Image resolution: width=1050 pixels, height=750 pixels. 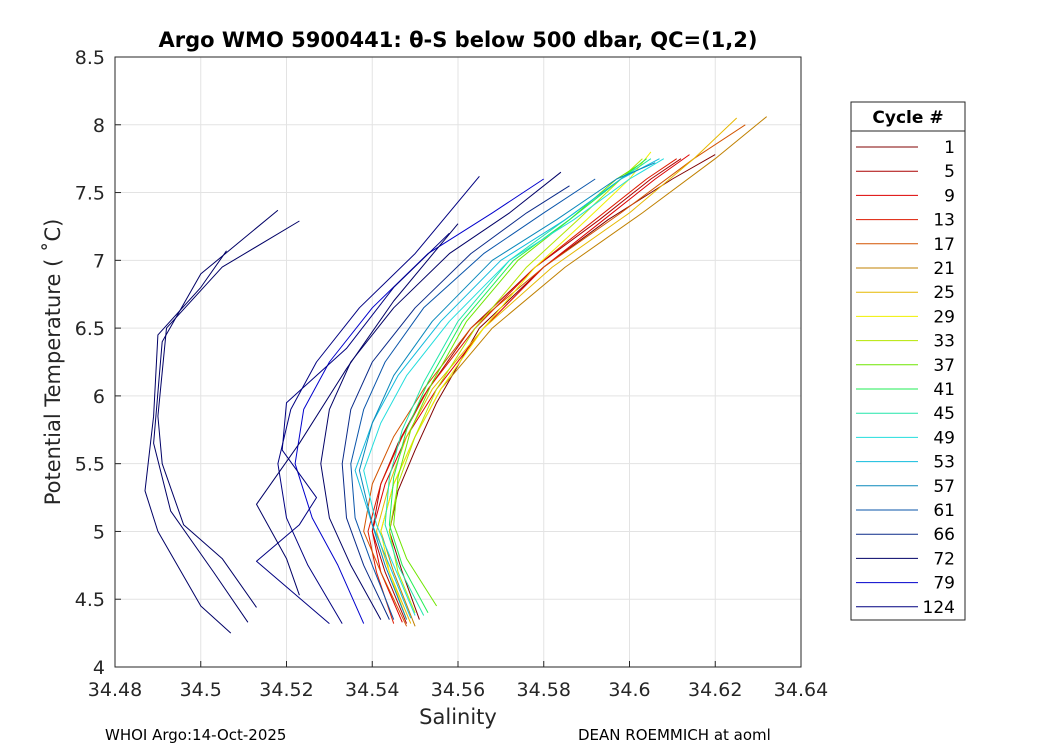 What do you see at coordinates (949, 196) in the screenshot?
I see `legend-entry-label: 9` at bounding box center [949, 196].